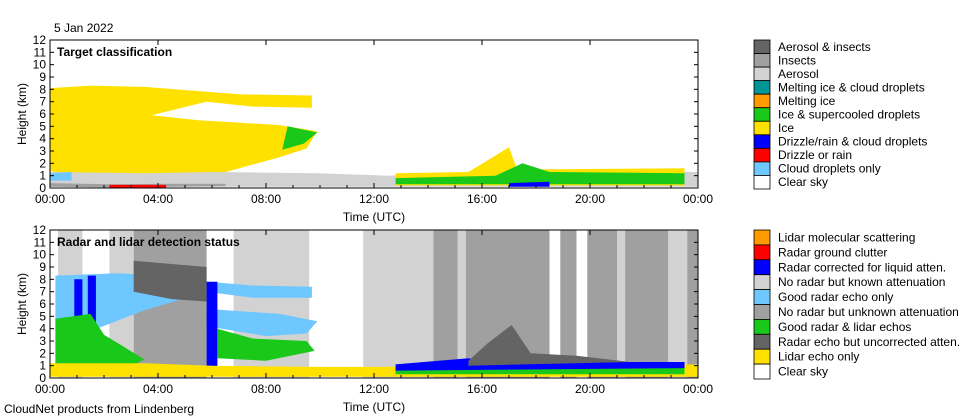  Describe the element at coordinates (42, 341) in the screenshot. I see `y-tick-label: 3` at that location.